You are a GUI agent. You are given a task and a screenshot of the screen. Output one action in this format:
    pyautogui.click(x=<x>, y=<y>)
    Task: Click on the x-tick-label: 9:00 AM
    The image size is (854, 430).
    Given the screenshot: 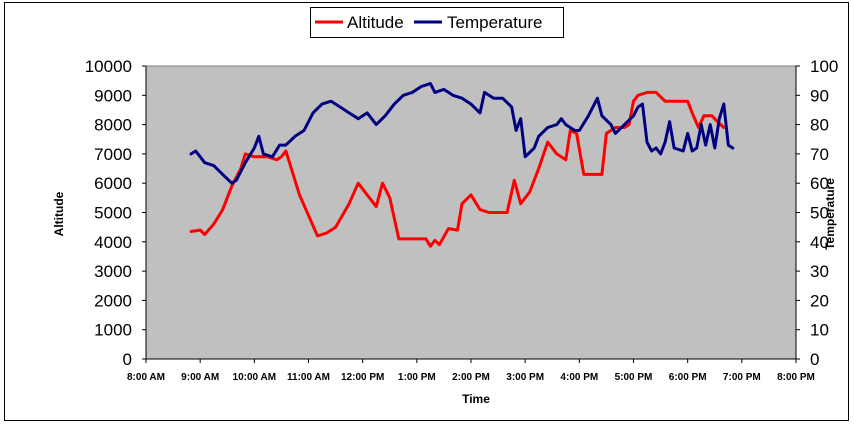 What is the action you would take?
    pyautogui.click(x=200, y=377)
    